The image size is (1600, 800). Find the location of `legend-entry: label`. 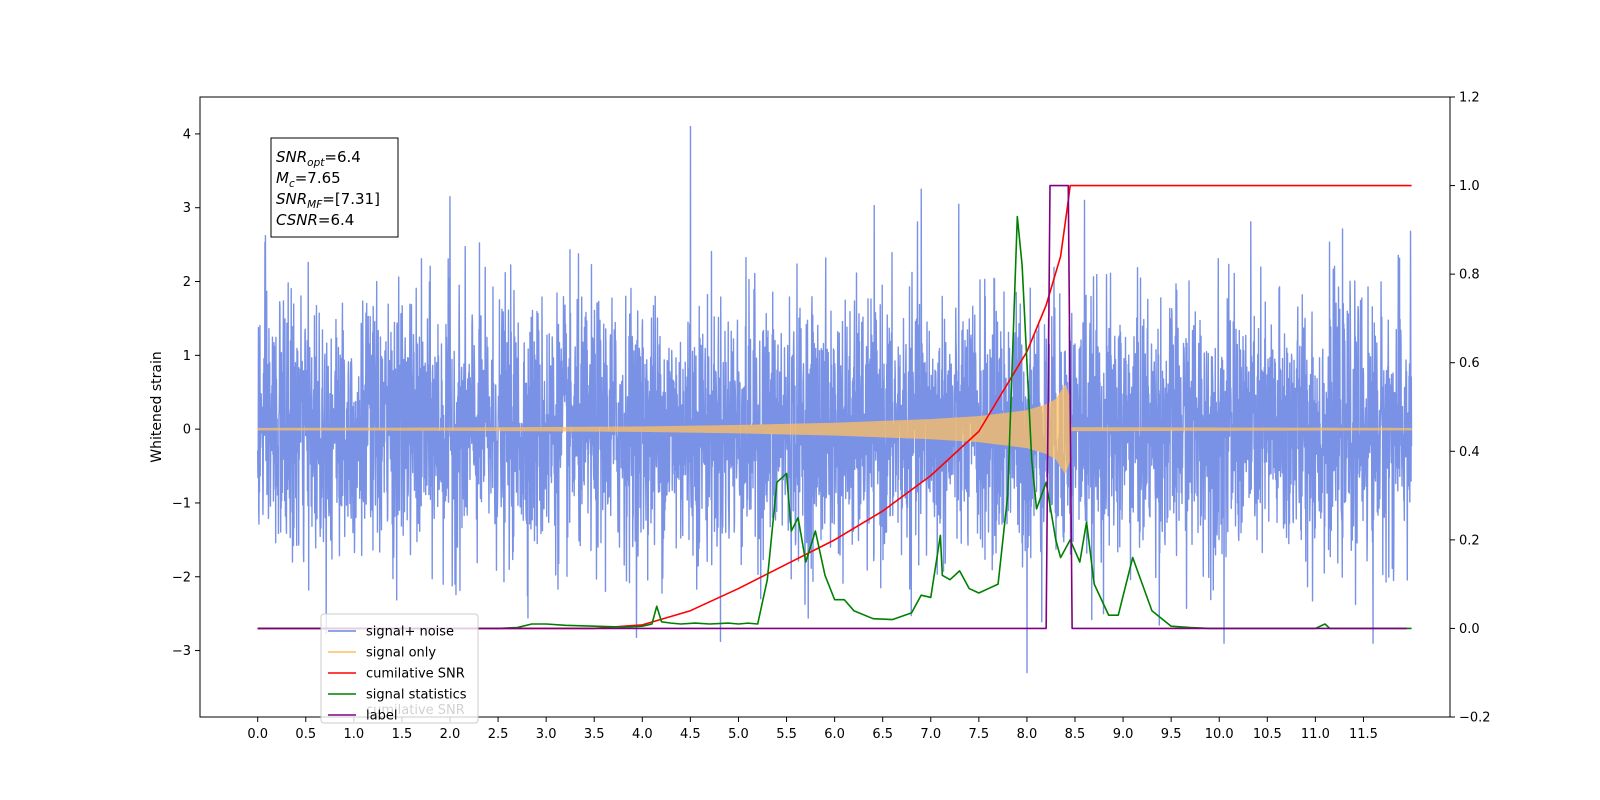

legend-entry: label is located at coordinates (381, 716).